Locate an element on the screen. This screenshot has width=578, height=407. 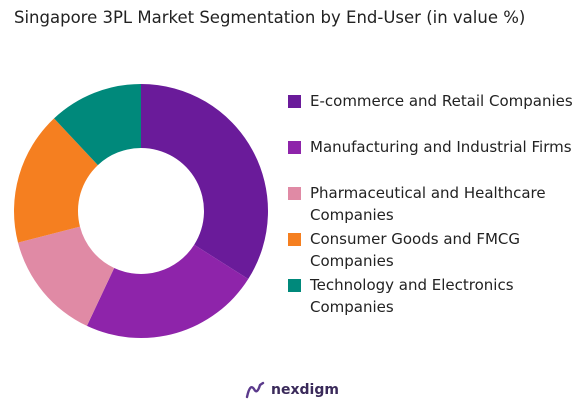
legend-label: Manufacturing and Industrial Firms is located at coordinates (441, 147).